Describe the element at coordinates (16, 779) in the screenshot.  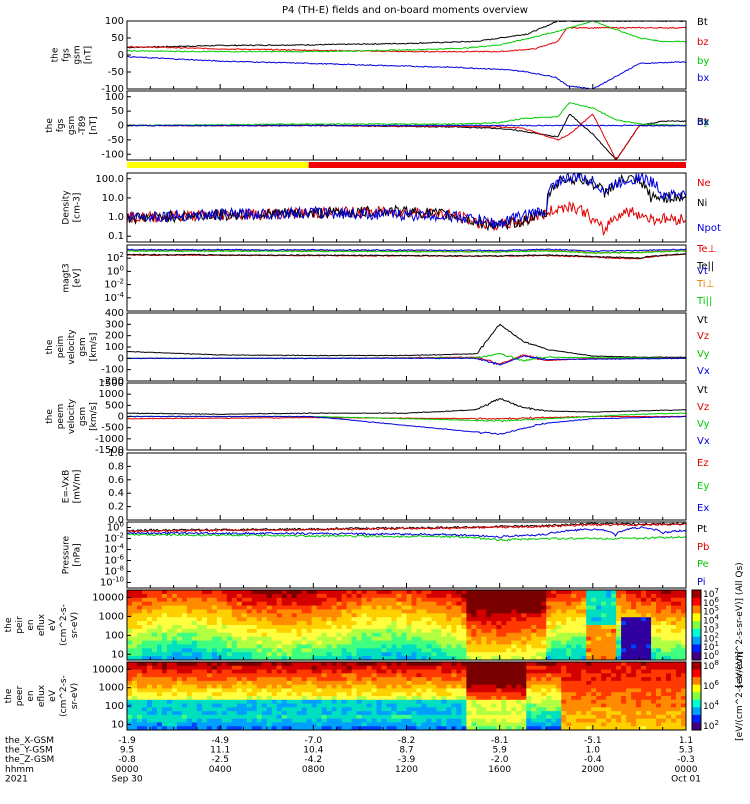
I see `xaxis-row-label: 2021` at that location.